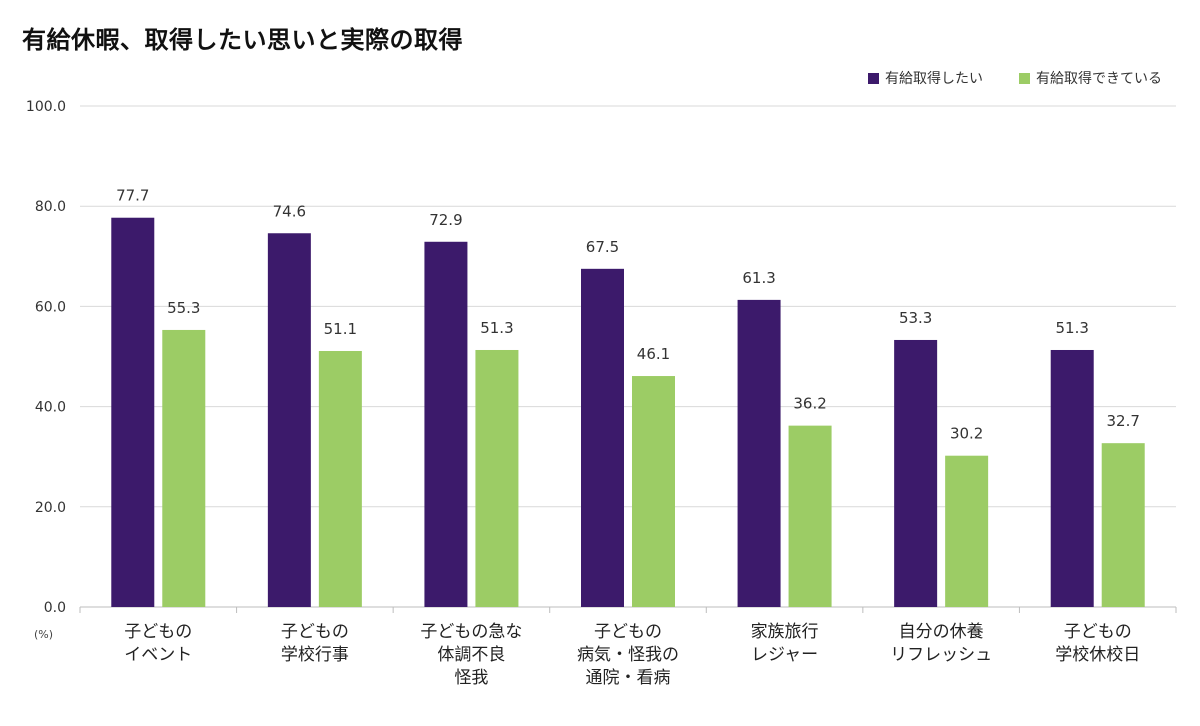  I want to click on data-label: 67.5, so click(602, 247).